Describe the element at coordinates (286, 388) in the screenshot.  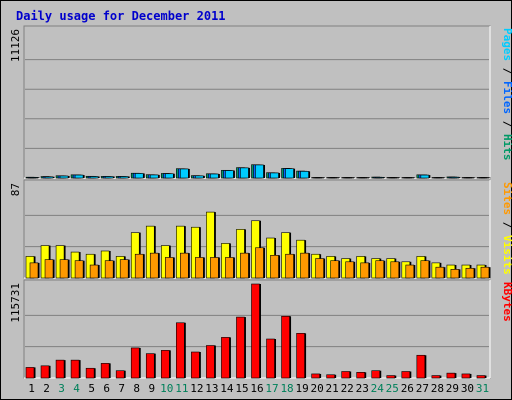
I see `x-tick-label: 18` at that location.